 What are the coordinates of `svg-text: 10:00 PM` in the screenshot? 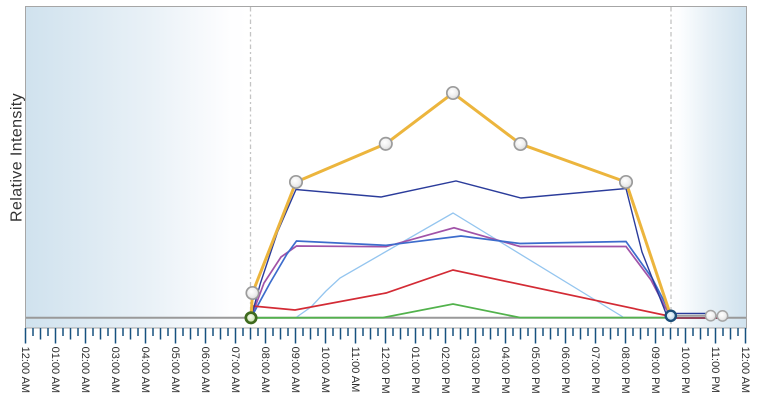 It's located at (685, 370).